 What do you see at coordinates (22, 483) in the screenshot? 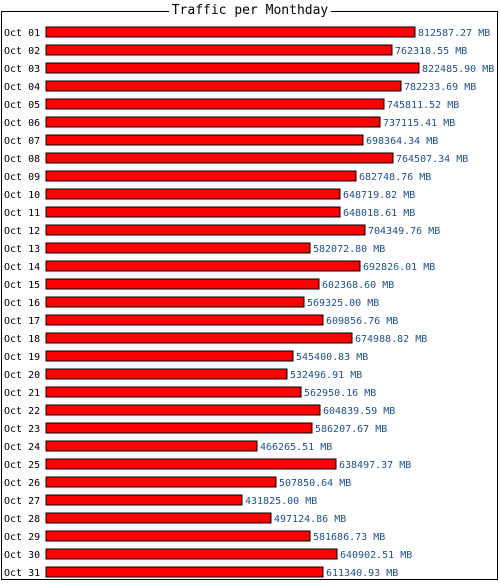
I see `category-label: Oct 26` at bounding box center [22, 483].